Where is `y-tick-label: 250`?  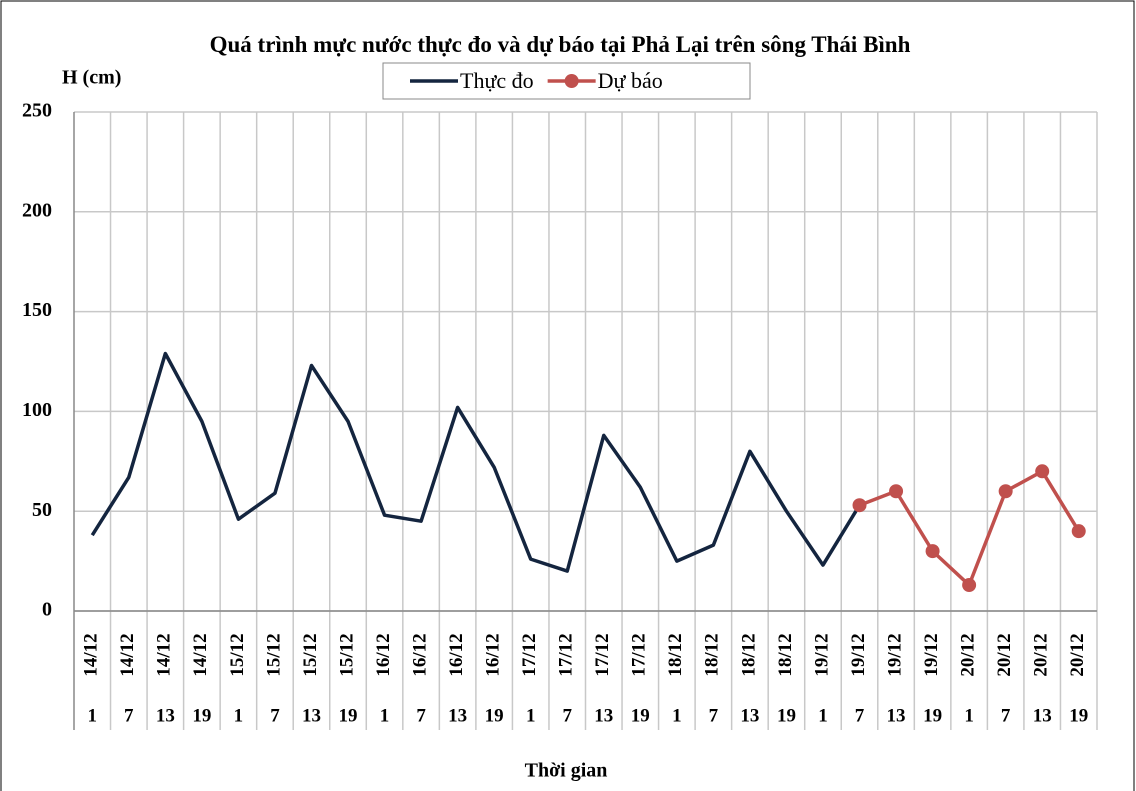
y-tick-label: 250 is located at coordinates (37, 111).